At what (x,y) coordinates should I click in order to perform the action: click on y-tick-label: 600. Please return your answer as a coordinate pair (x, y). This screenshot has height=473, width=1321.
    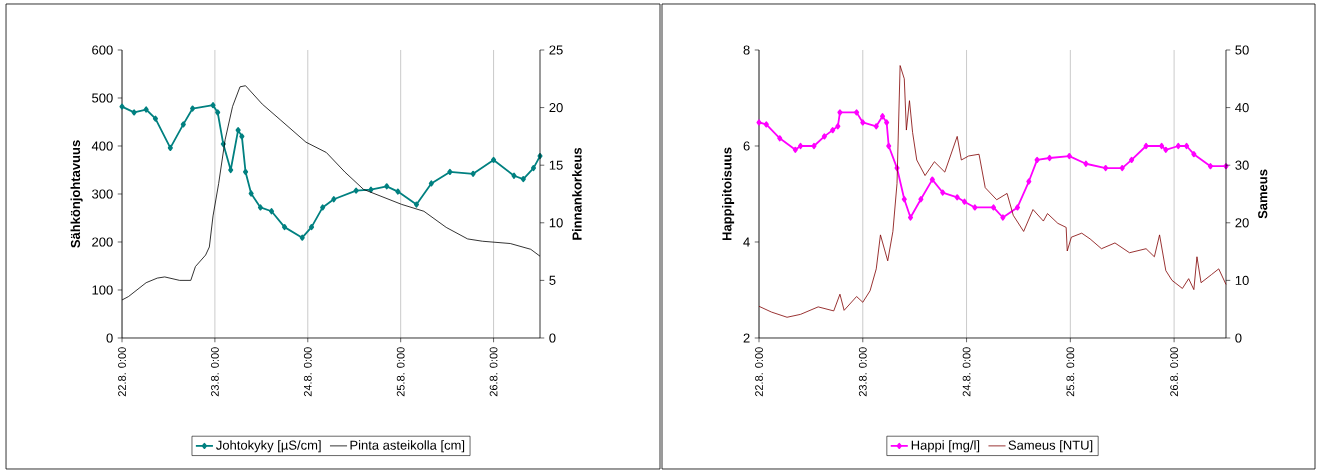
    Looking at the image, I should click on (102, 50).